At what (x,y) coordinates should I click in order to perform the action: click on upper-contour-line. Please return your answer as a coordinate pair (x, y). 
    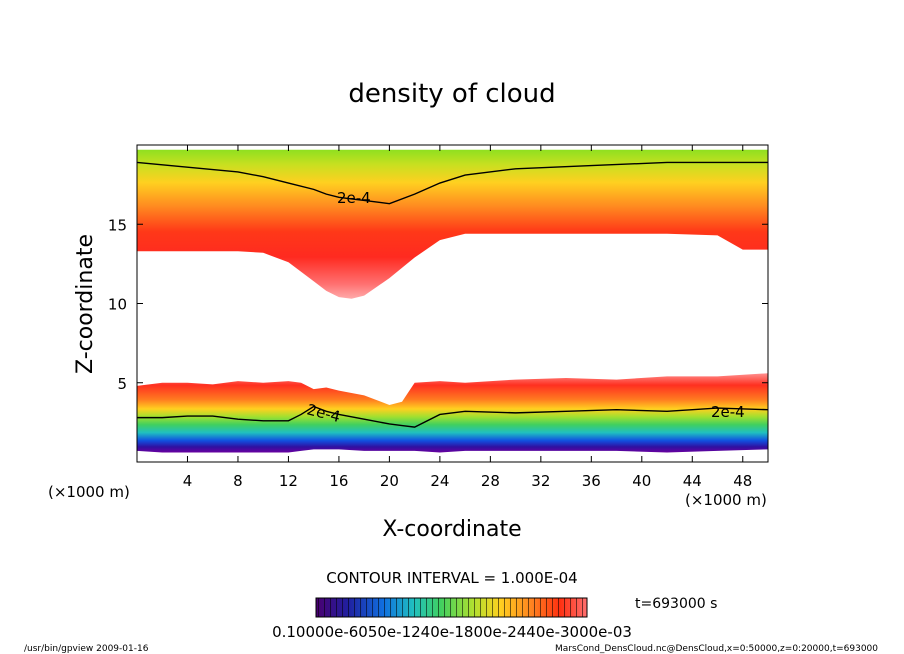
    Looking at the image, I should click on (452, 183).